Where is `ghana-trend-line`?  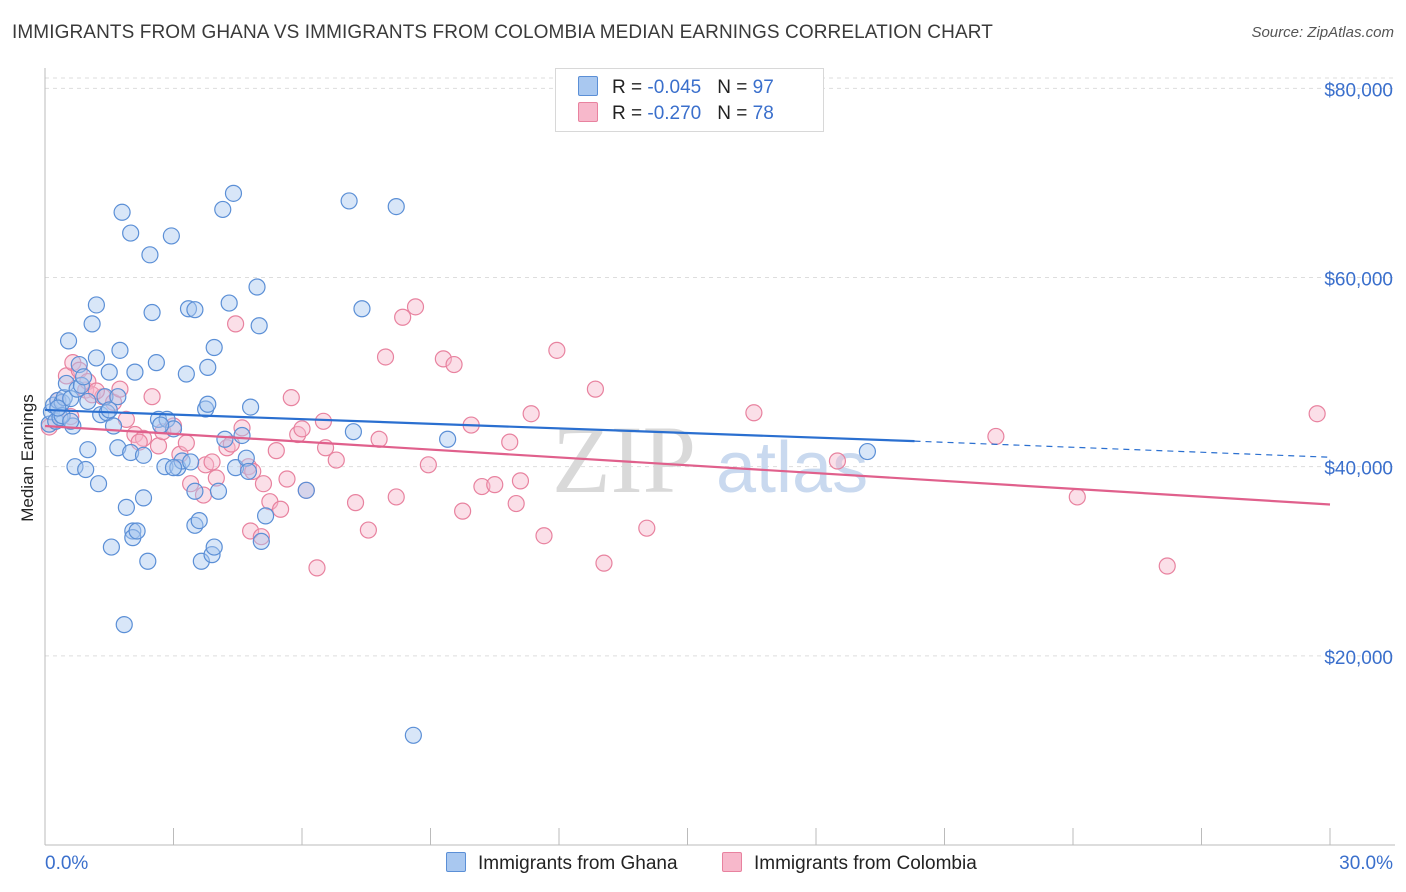 ghana-trend-line is located at coordinates (479, 425).